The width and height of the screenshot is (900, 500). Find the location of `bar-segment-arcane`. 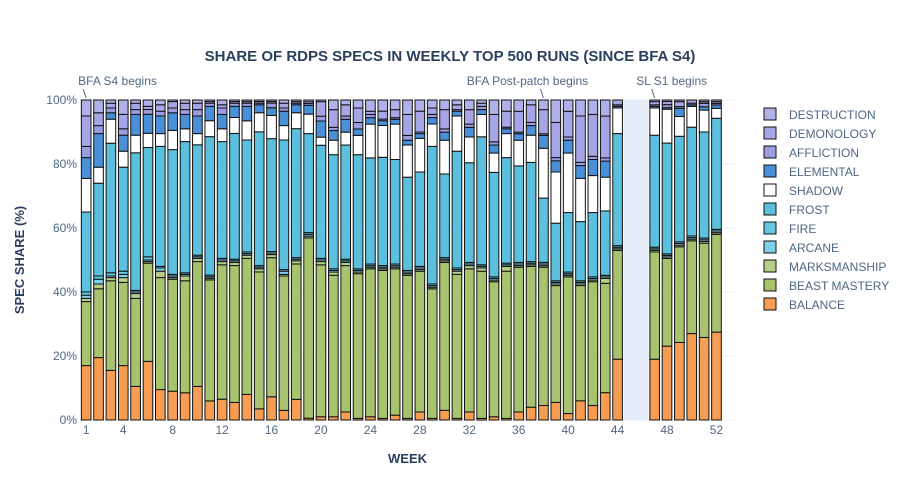

bar-segment-arcane is located at coordinates (98, 281).